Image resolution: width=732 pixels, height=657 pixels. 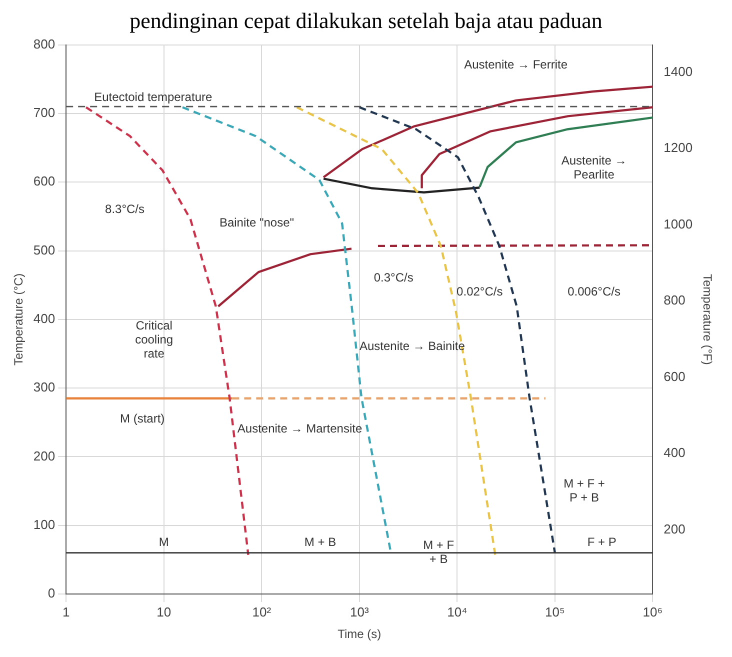 I want to click on y2-tick-label: 600, so click(x=675, y=376).